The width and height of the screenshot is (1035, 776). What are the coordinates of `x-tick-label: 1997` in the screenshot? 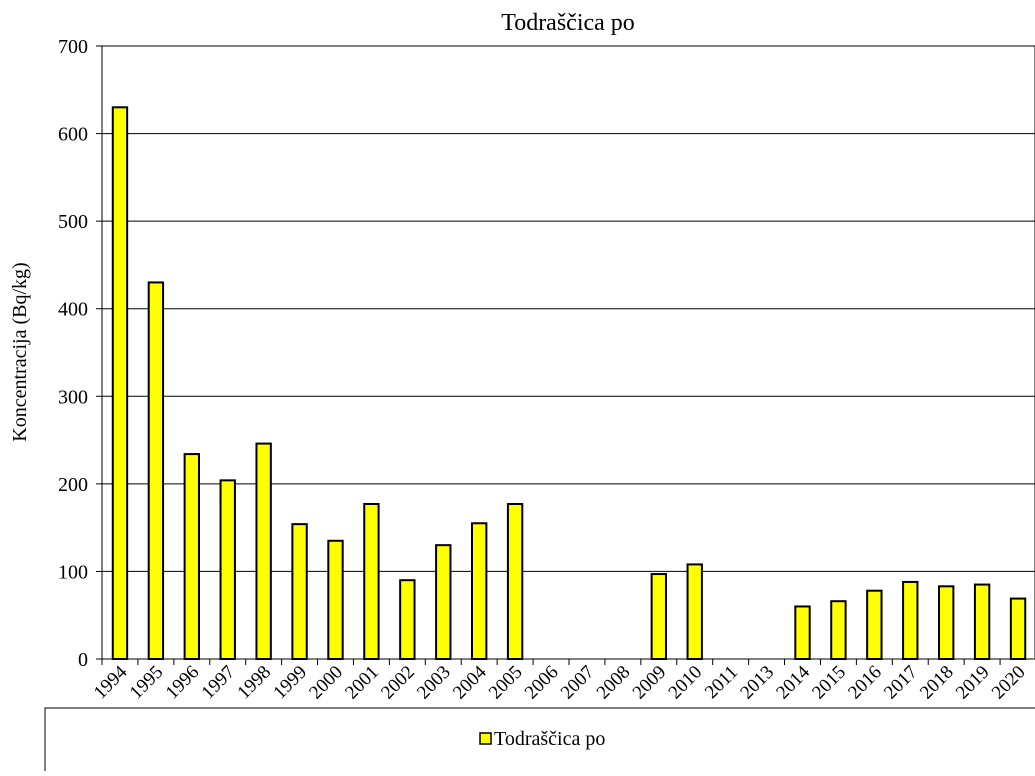 It's located at (219, 683).